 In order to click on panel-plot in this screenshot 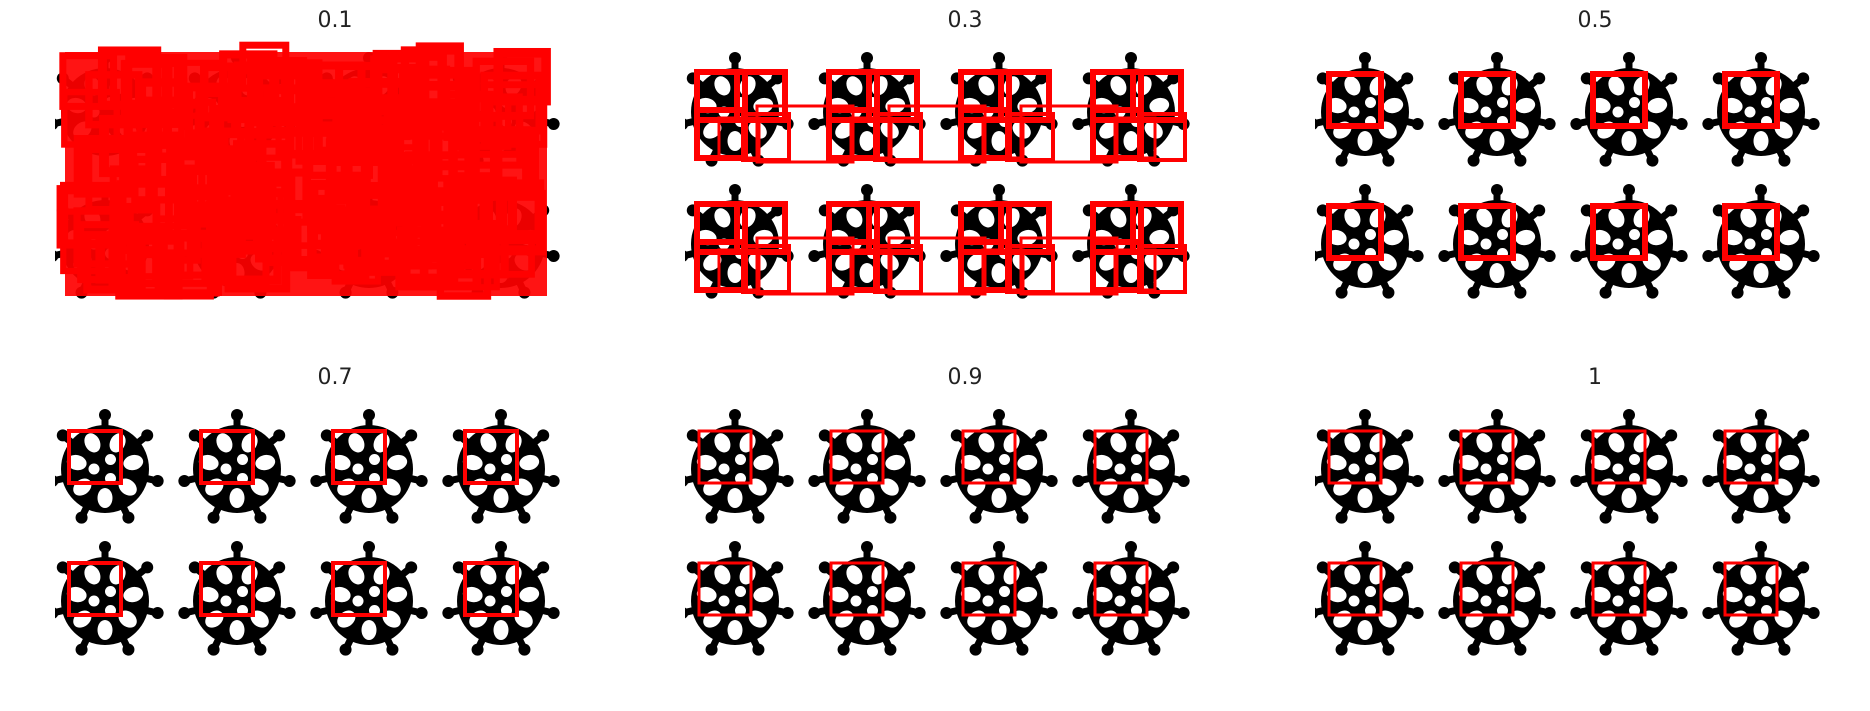, I will do `click(965, 185)`.